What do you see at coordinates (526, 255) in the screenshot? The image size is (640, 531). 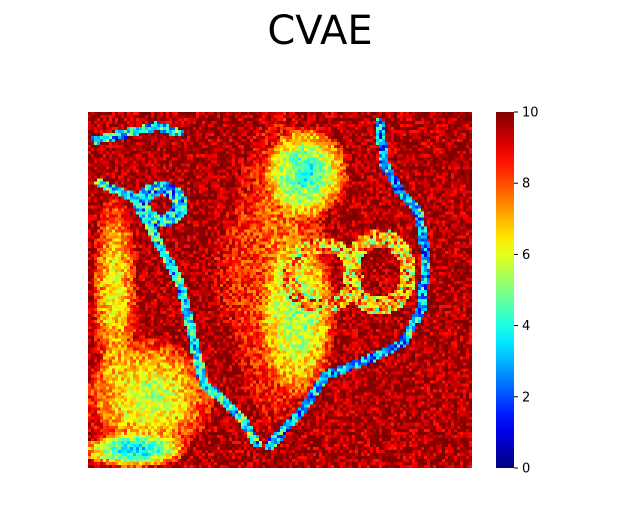 I see `colorbar-tick-label: 6` at bounding box center [526, 255].